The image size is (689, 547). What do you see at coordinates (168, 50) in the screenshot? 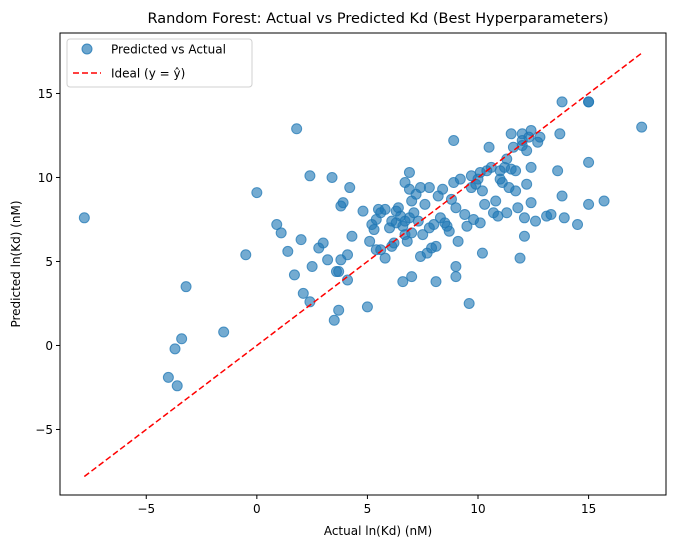
I see `legend-label-points: Predicted vs Actual` at bounding box center [168, 50].